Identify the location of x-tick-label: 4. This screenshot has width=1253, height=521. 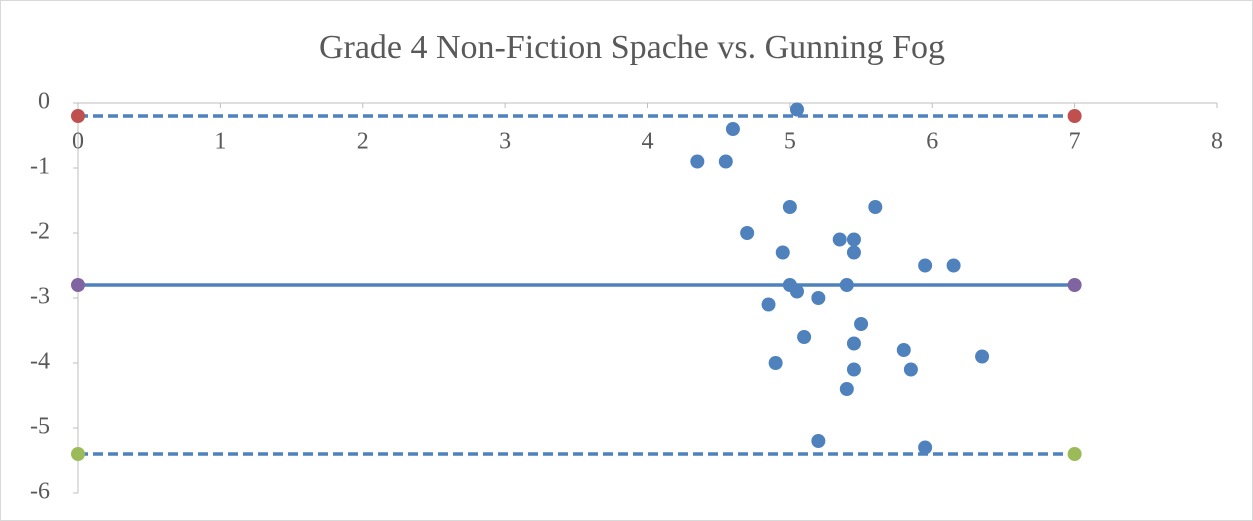
(648, 142).